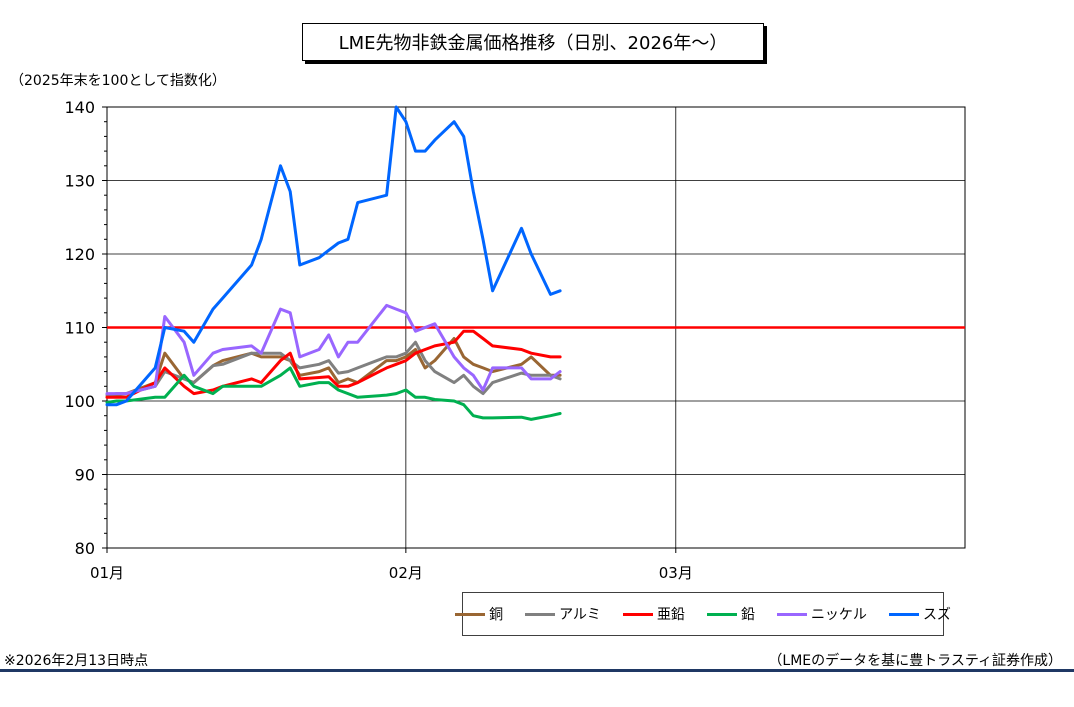  I want to click on legend-label: ニッケル, so click(838, 615).